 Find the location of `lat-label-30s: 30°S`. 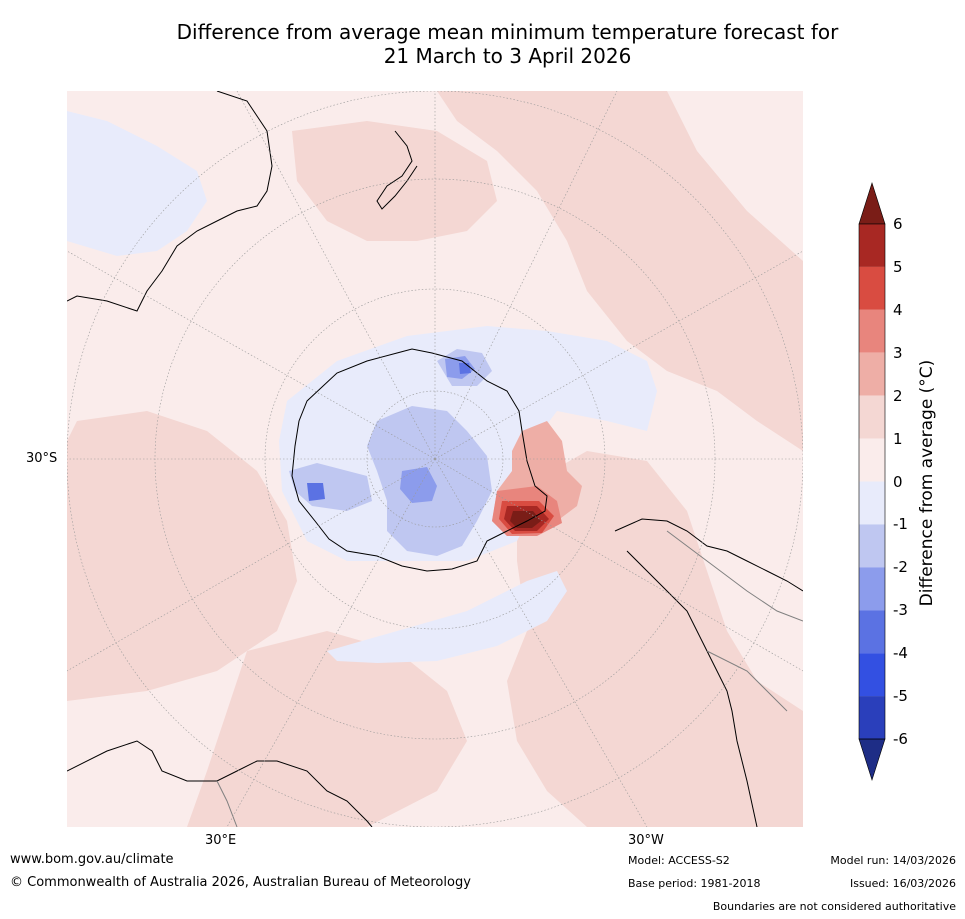

lat-label-30s: 30°S is located at coordinates (42, 458).